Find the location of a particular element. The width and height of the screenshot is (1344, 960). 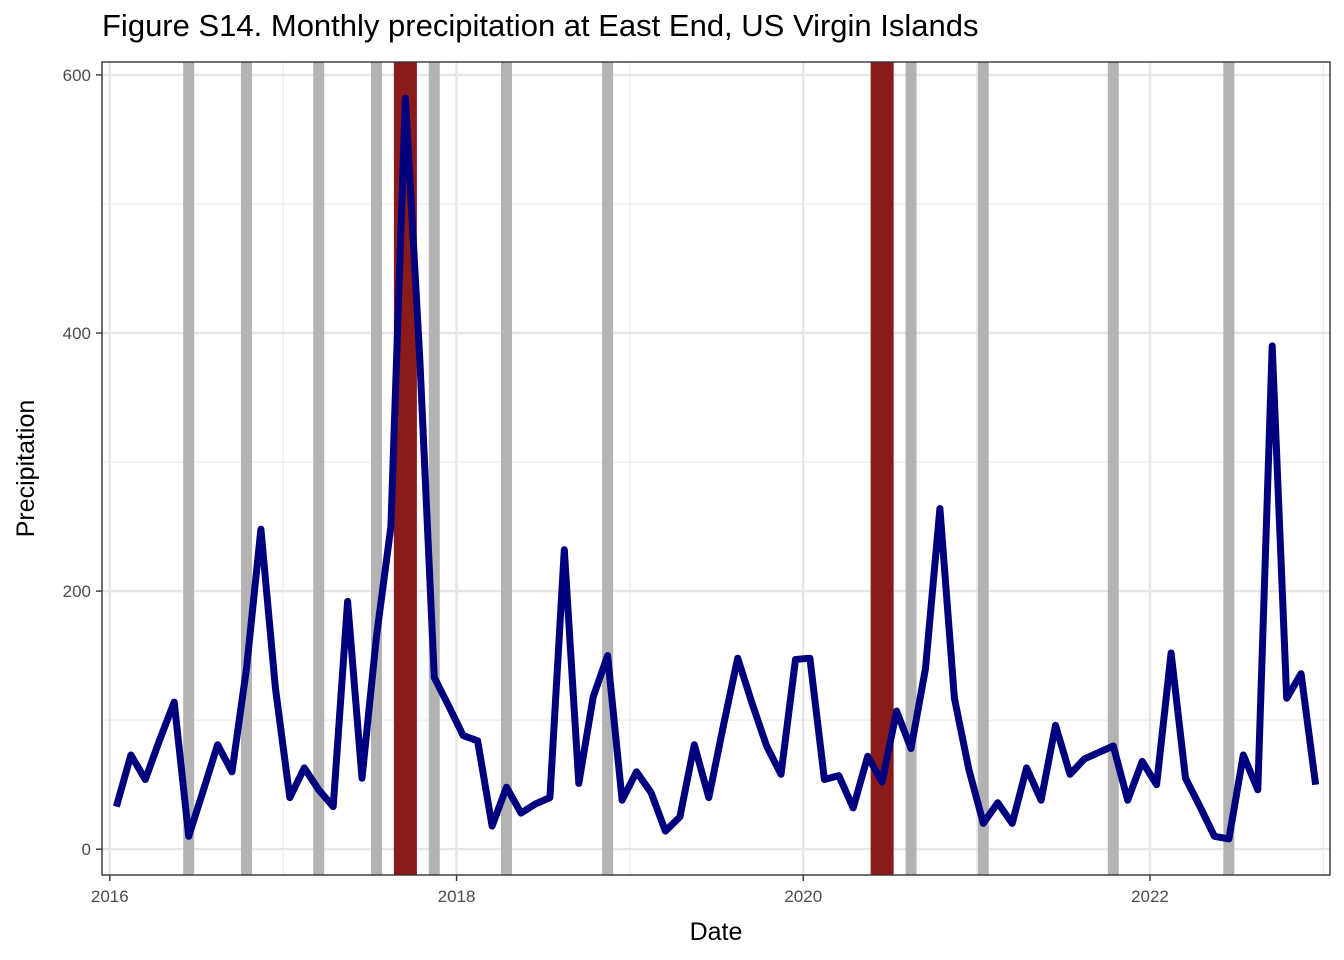

y-tick-label: 600 is located at coordinates (77, 75).